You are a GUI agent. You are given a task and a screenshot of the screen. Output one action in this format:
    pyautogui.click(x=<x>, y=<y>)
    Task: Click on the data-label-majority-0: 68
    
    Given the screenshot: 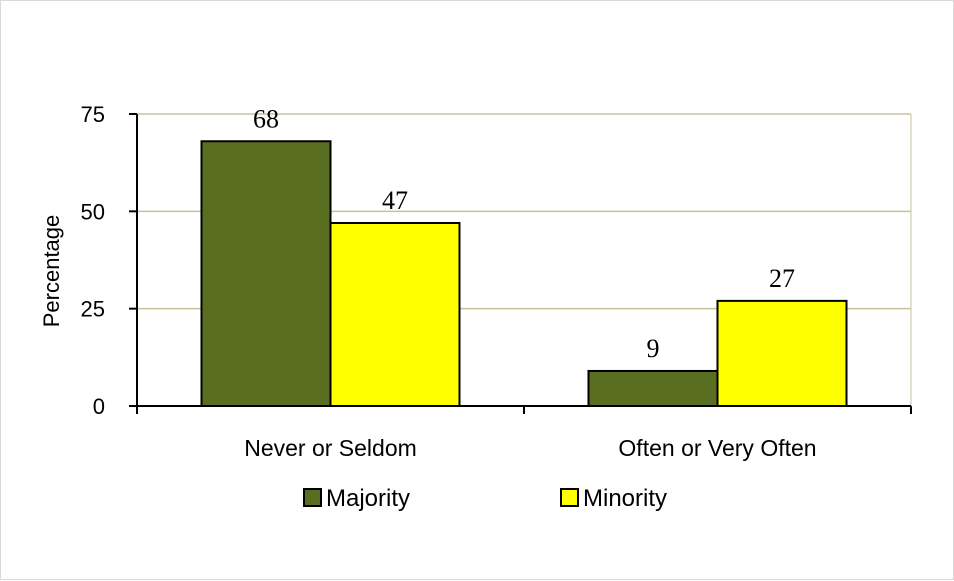 What is the action you would take?
    pyautogui.click(x=266, y=118)
    